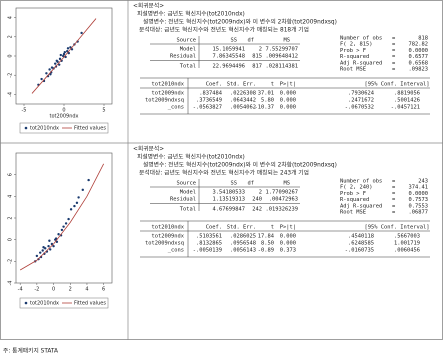  What do you see at coordinates (257, 200) in the screenshot?
I see `anova-cell: 240` at bounding box center [257, 200].